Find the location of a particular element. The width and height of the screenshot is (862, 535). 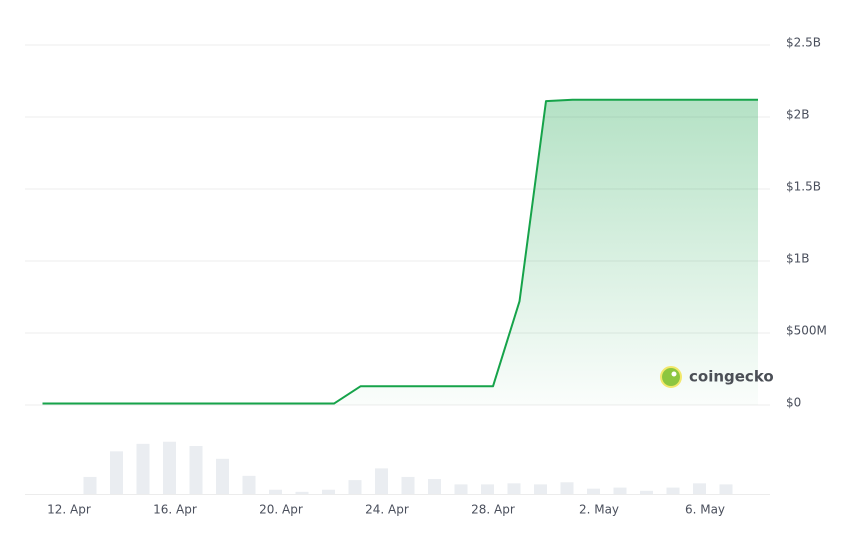

x-tick-label: 24. Apr is located at coordinates (387, 510).